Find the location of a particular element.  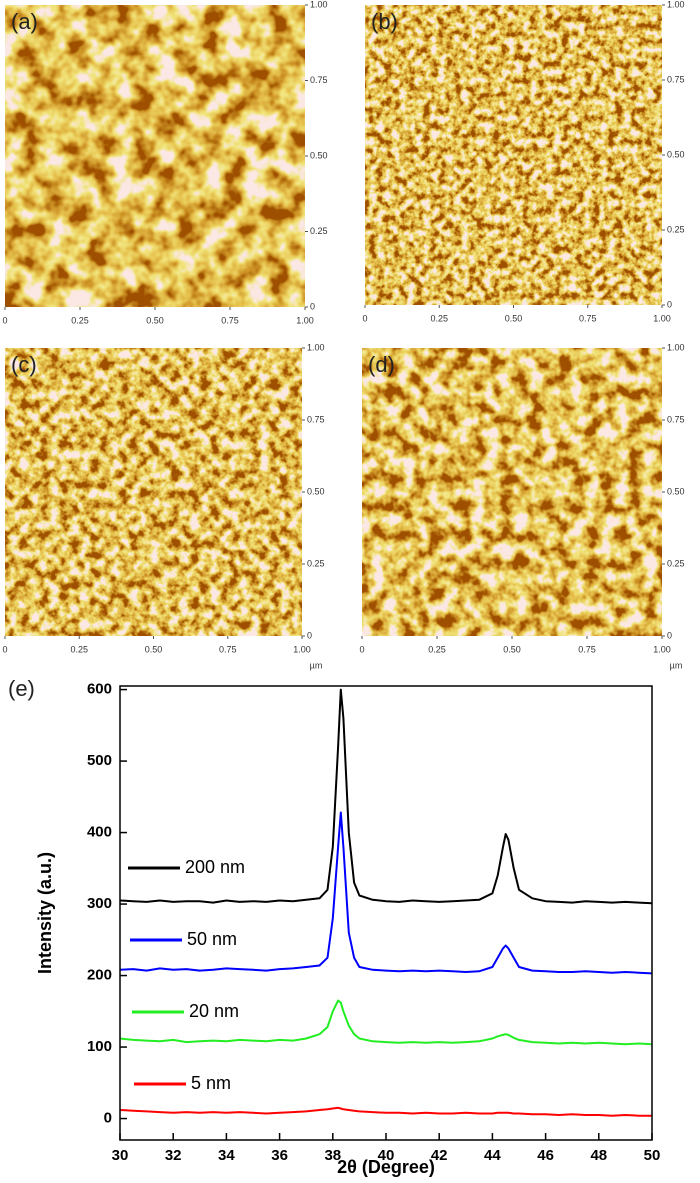

x-tick-label: 46 is located at coordinates (545, 1155).